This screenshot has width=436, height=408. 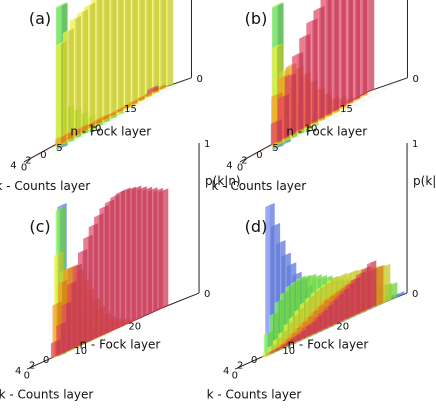 What do you see at coordinates (274, 351) in the screenshot?
I see `bar-k4-n6` at bounding box center [274, 351].